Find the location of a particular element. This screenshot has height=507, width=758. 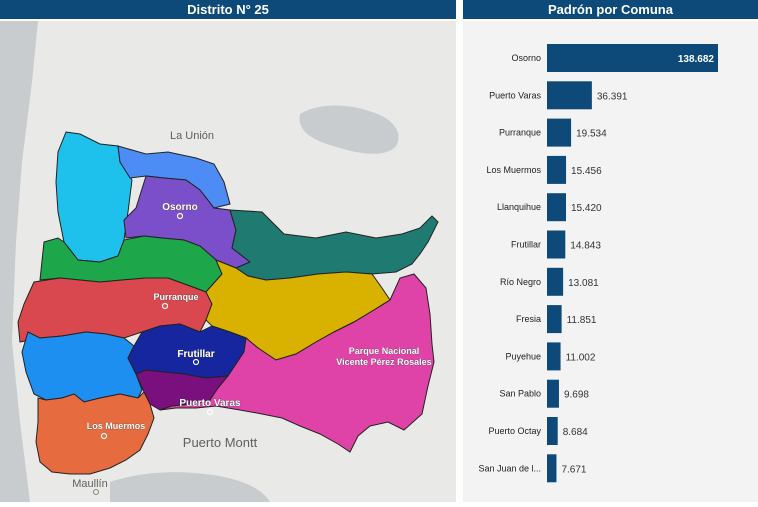

bar-category-label: Fresia is located at coordinates (528, 319).